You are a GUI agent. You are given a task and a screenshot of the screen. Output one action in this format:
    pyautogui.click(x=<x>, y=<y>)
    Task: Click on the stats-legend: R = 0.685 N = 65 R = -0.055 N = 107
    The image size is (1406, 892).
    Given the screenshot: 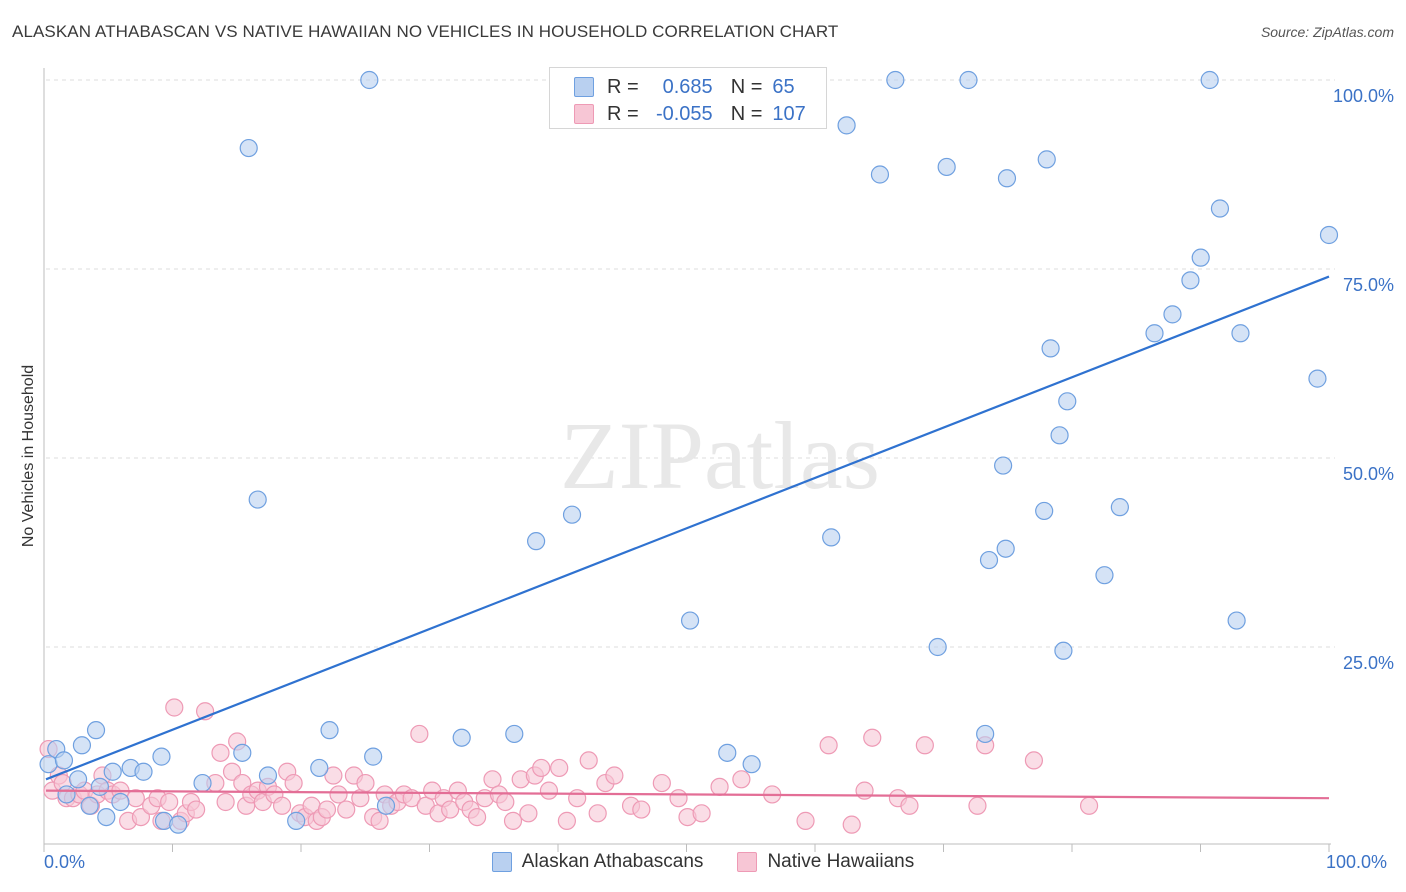 What is the action you would take?
    pyautogui.click(x=688, y=98)
    